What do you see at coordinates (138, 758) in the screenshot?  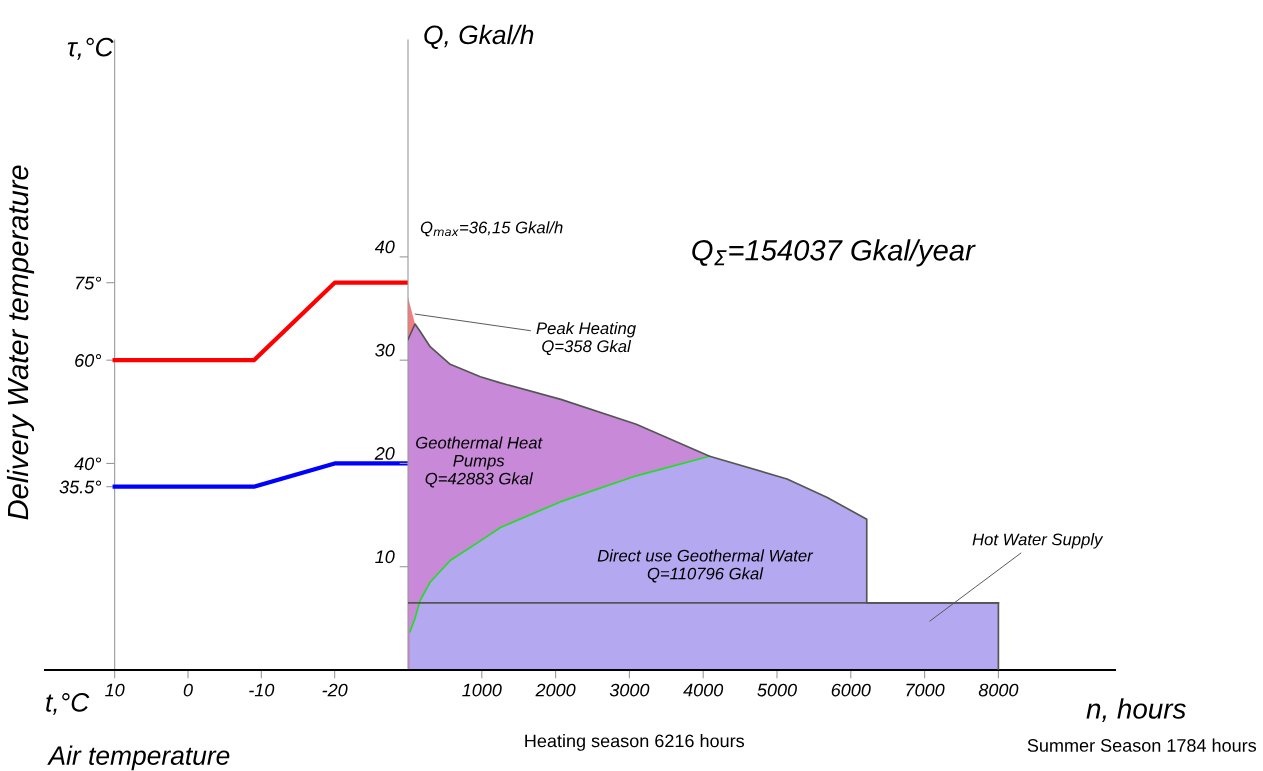 I see `x-axis-title: Air temperature` at bounding box center [138, 758].